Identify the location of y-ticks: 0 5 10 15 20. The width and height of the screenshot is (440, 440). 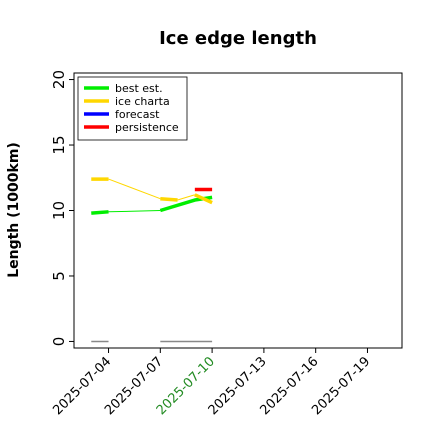
(62, 208).